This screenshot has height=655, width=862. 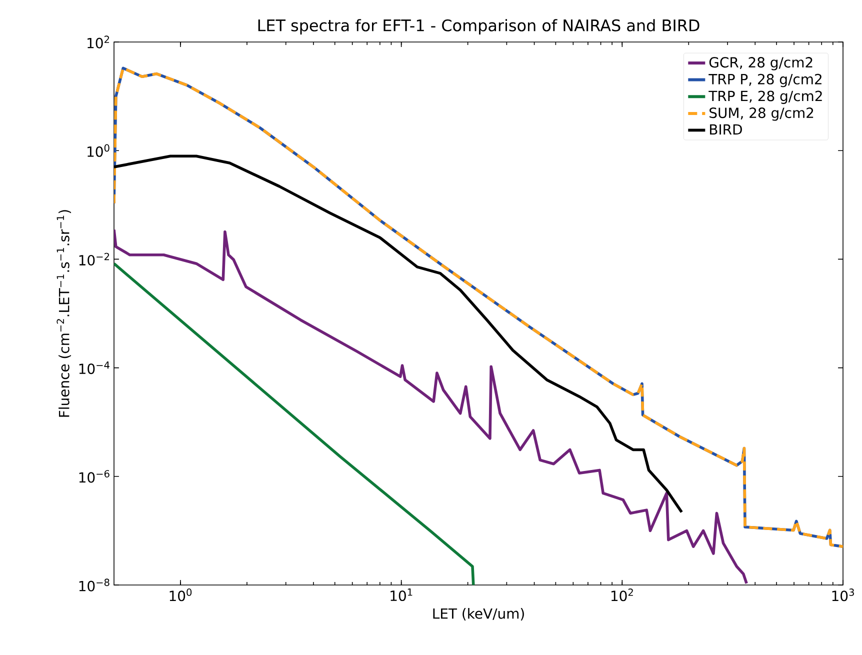 I want to click on y-tick-label: 10$^{−8}$, so click(x=94, y=585).